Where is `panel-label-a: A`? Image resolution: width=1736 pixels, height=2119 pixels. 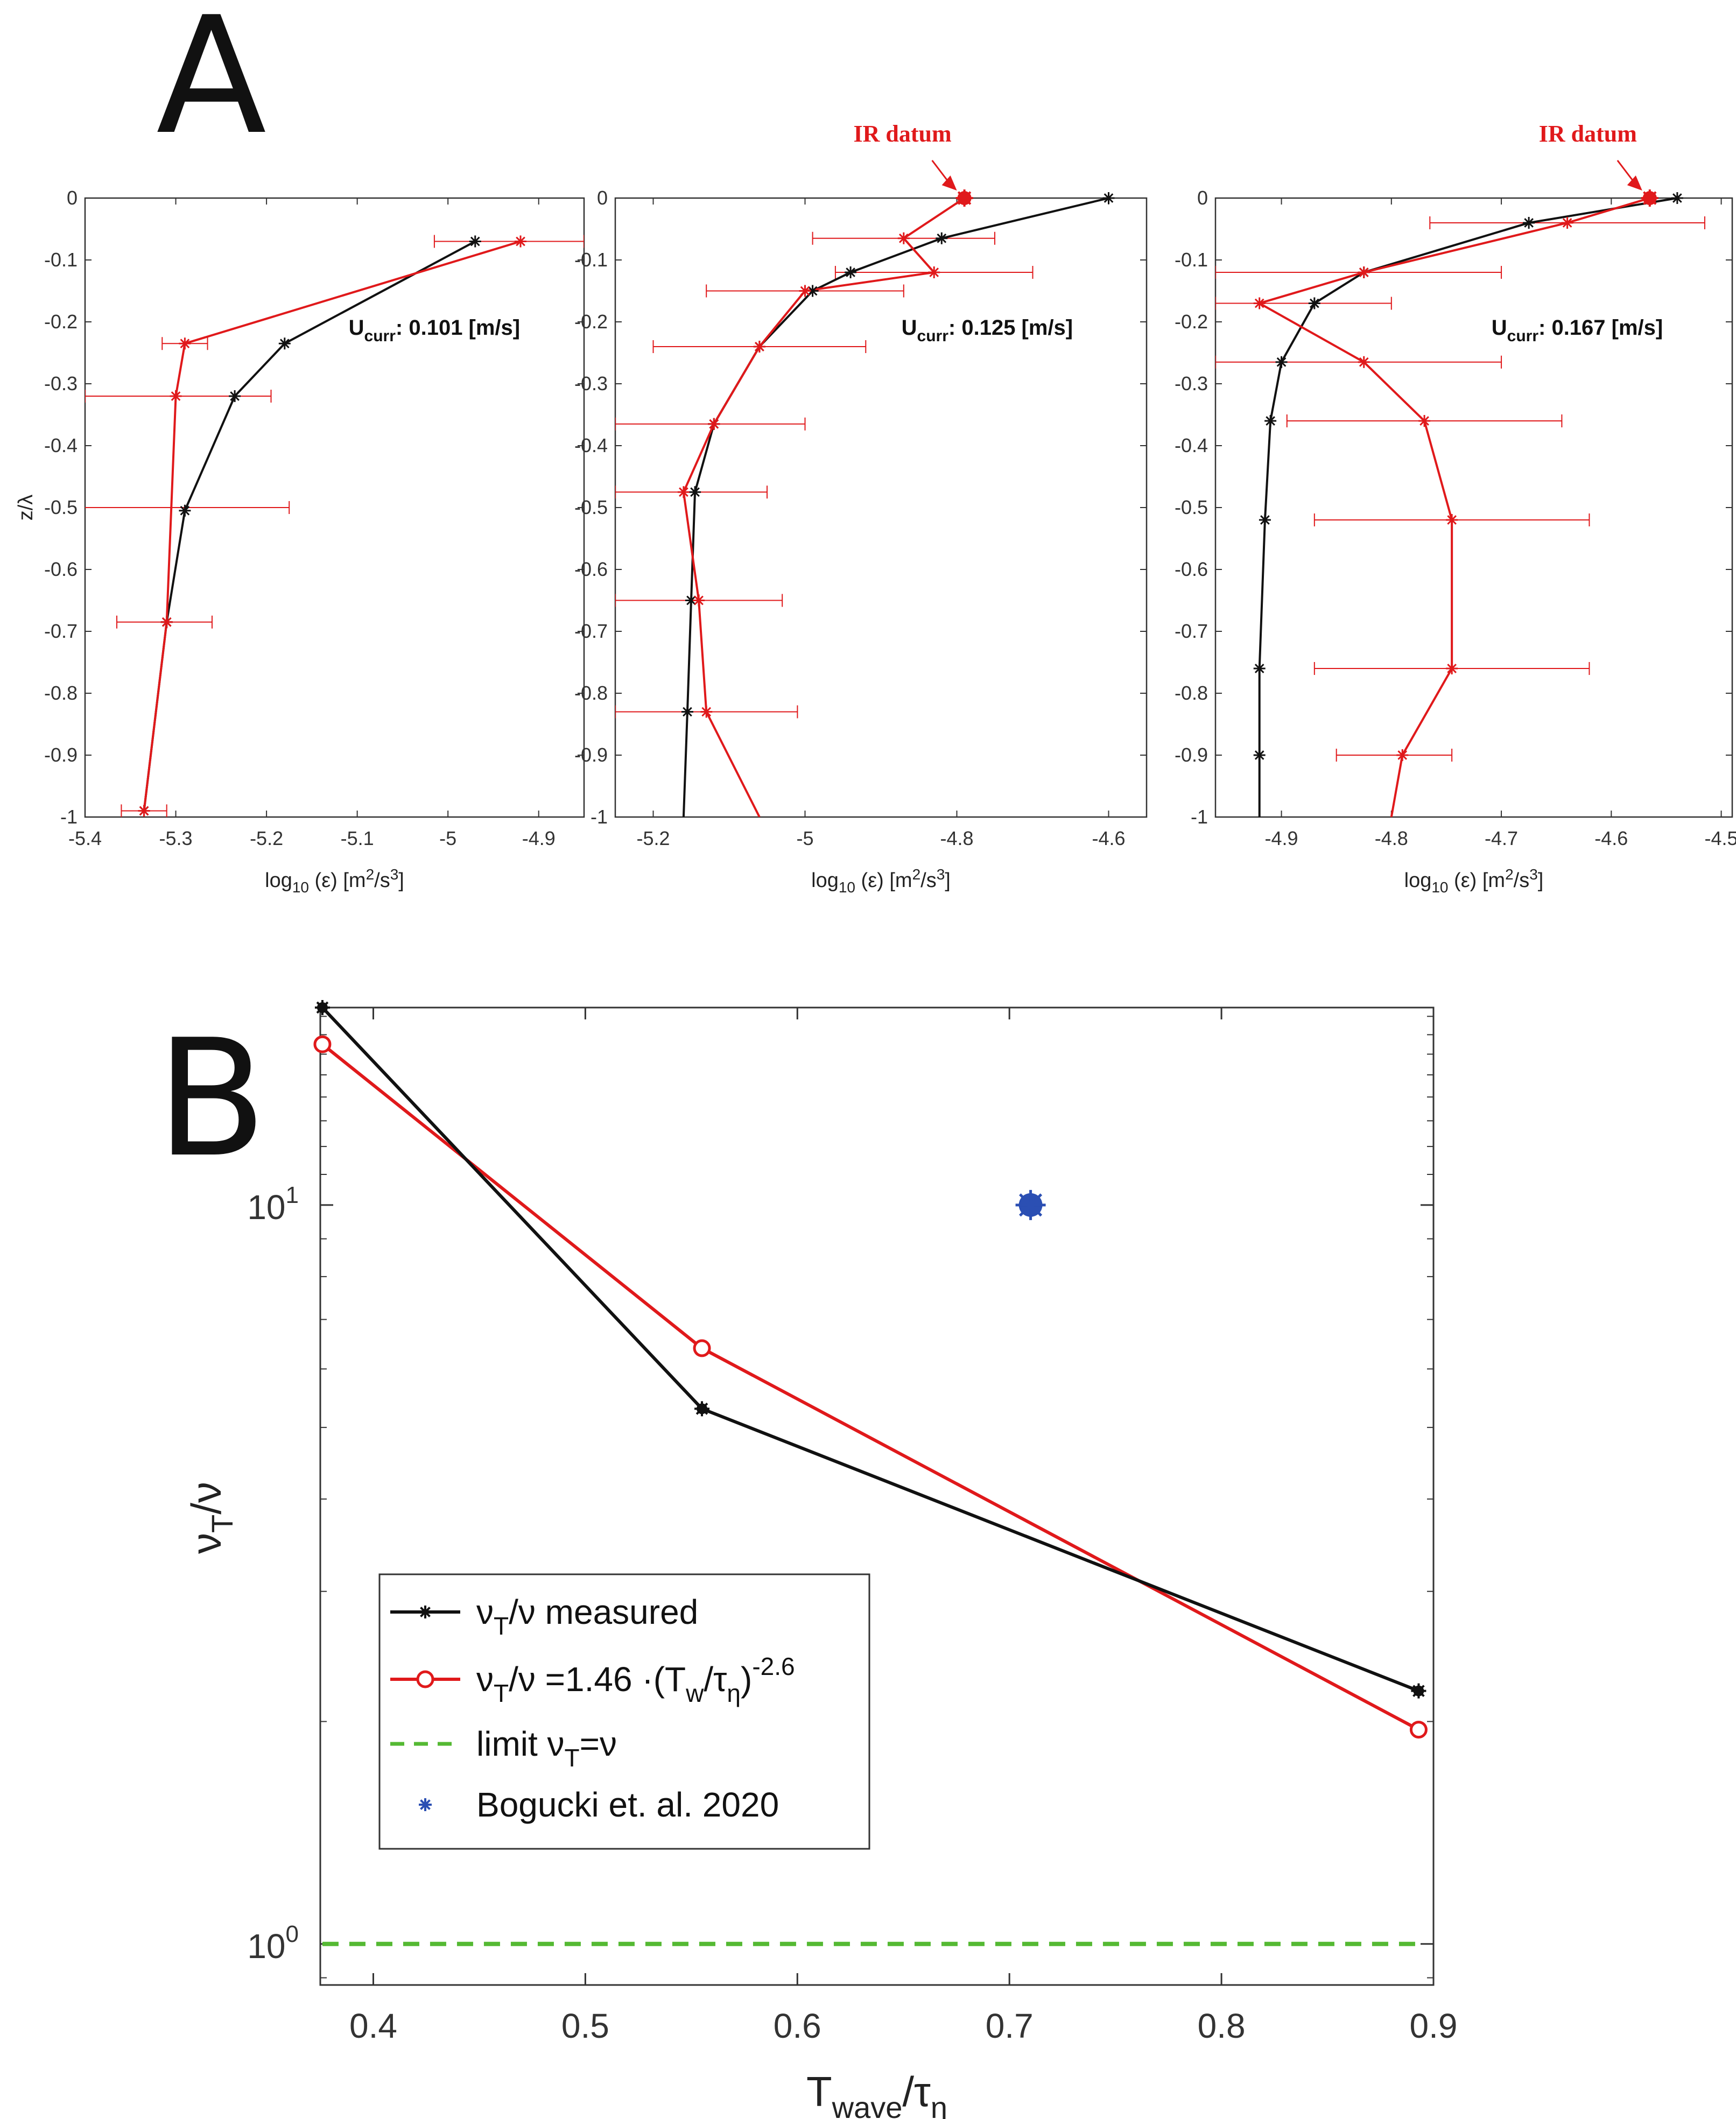
panel-label-a: A is located at coordinates (211, 85).